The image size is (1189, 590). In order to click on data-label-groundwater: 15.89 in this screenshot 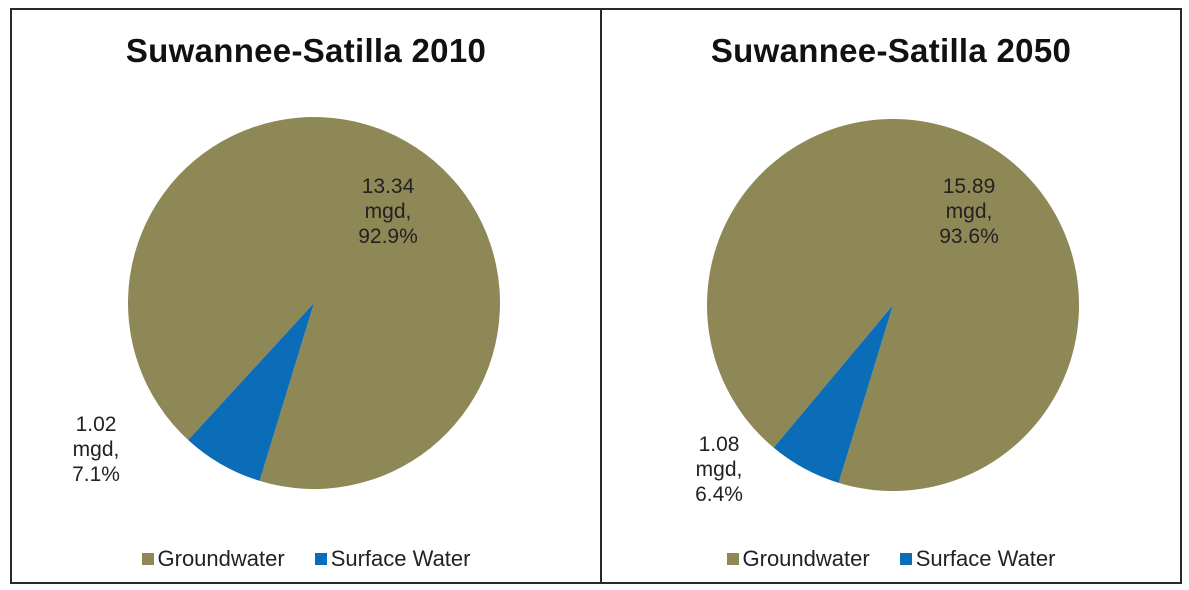, I will do `click(969, 186)`.